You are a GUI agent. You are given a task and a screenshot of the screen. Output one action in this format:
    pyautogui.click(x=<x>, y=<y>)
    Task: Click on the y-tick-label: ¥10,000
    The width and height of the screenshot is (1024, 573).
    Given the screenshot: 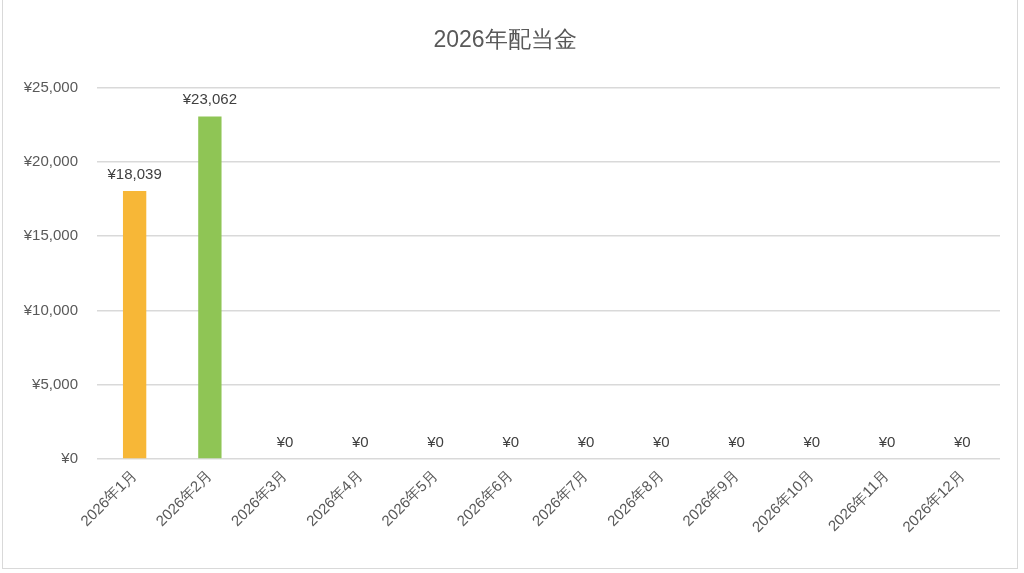 What is the action you would take?
    pyautogui.click(x=50, y=309)
    